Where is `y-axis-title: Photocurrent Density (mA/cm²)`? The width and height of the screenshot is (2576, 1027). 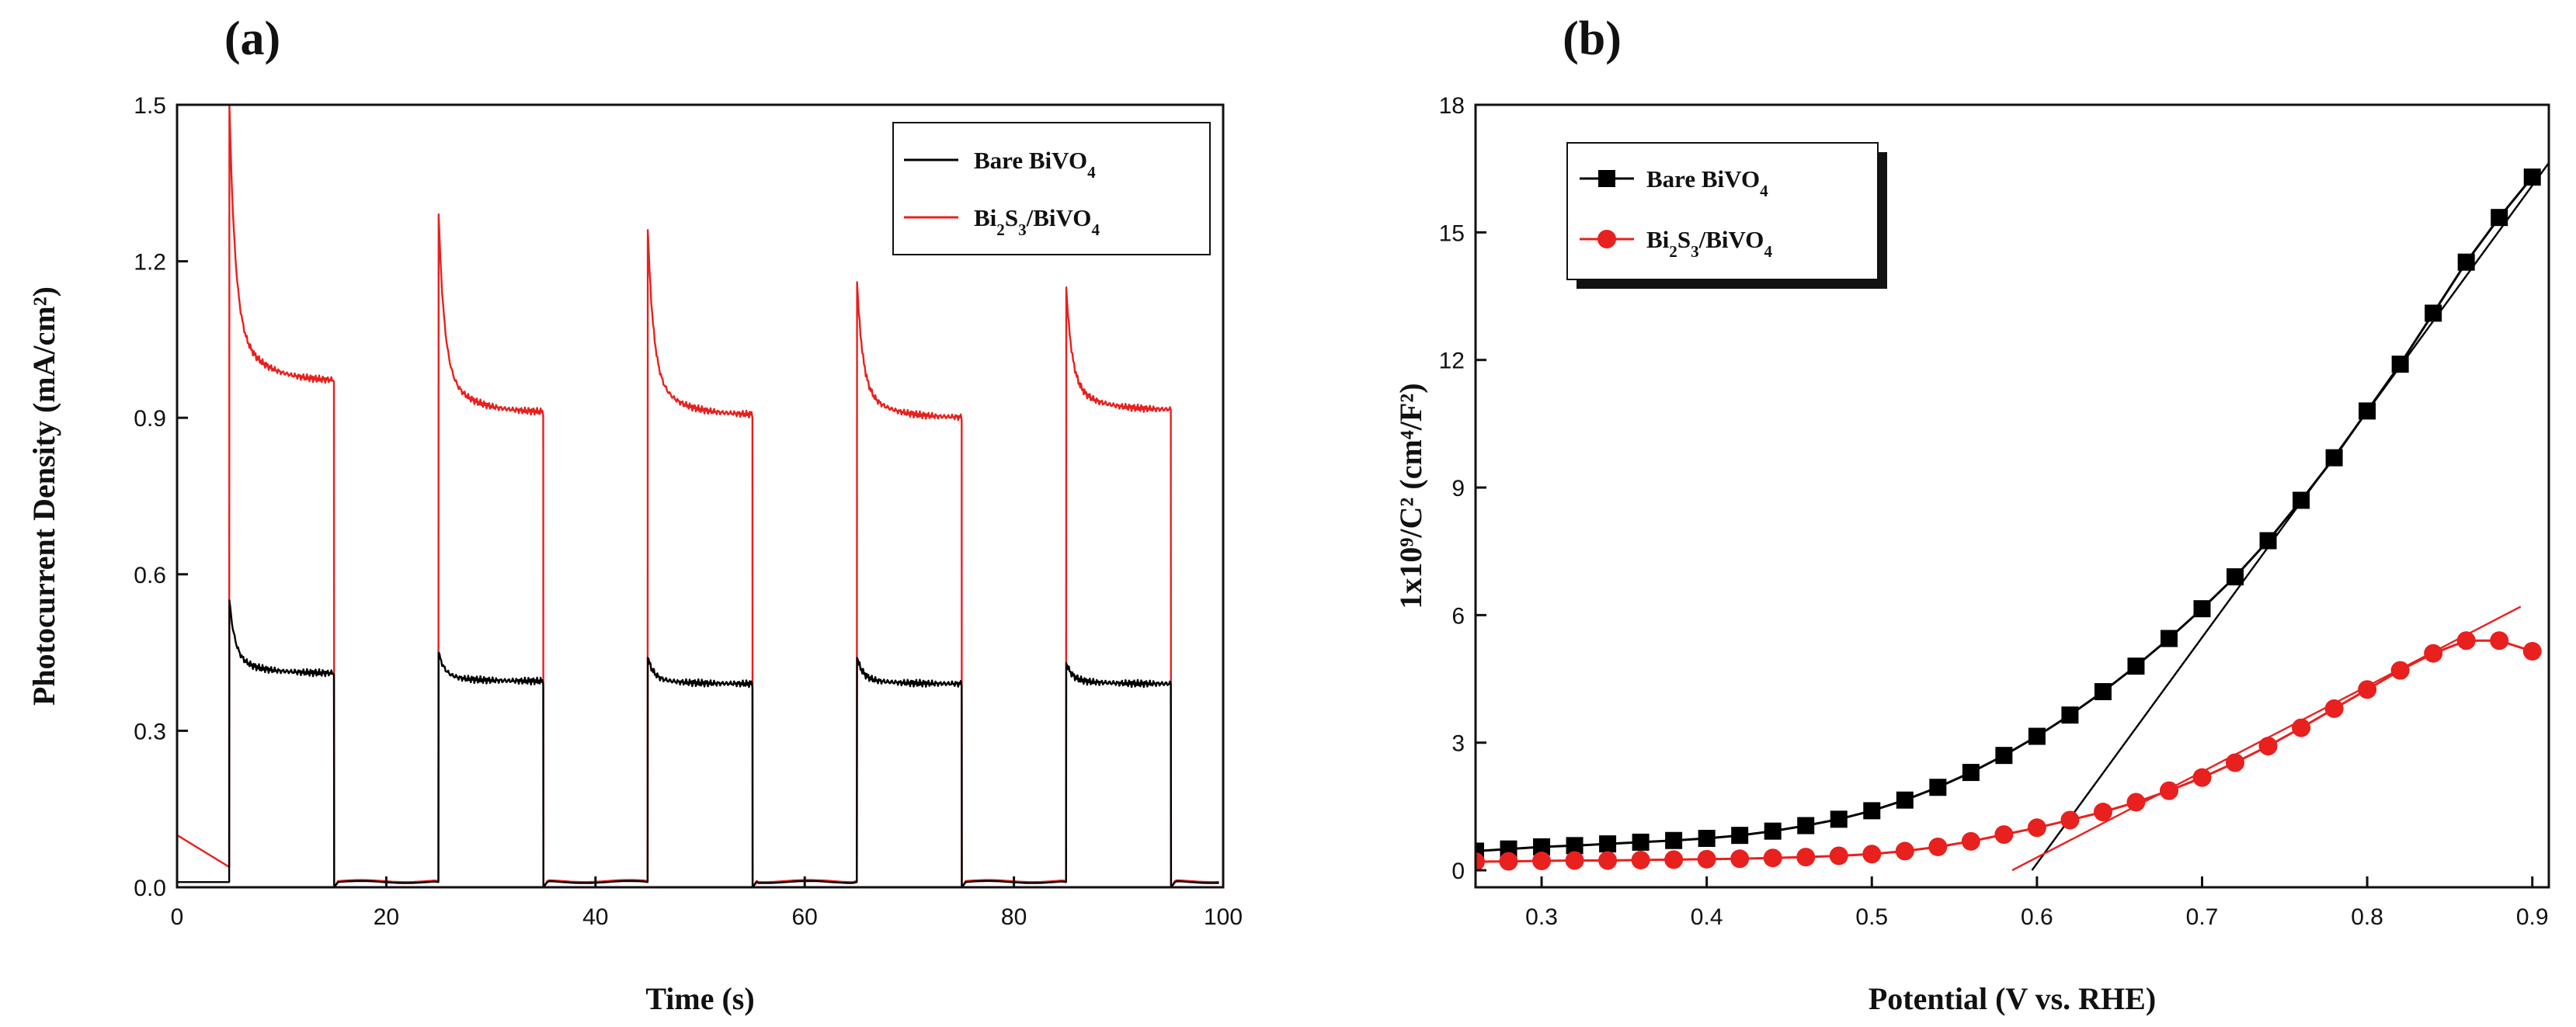 y-axis-title: Photocurrent Density (mA/cm²) is located at coordinates (43, 496).